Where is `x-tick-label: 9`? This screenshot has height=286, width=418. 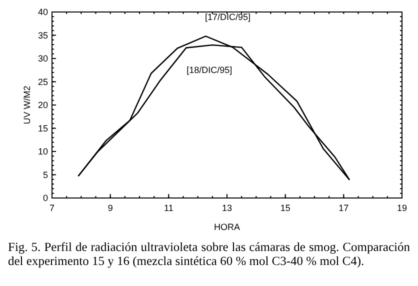
x-tick-label: 9 is located at coordinates (110, 208).